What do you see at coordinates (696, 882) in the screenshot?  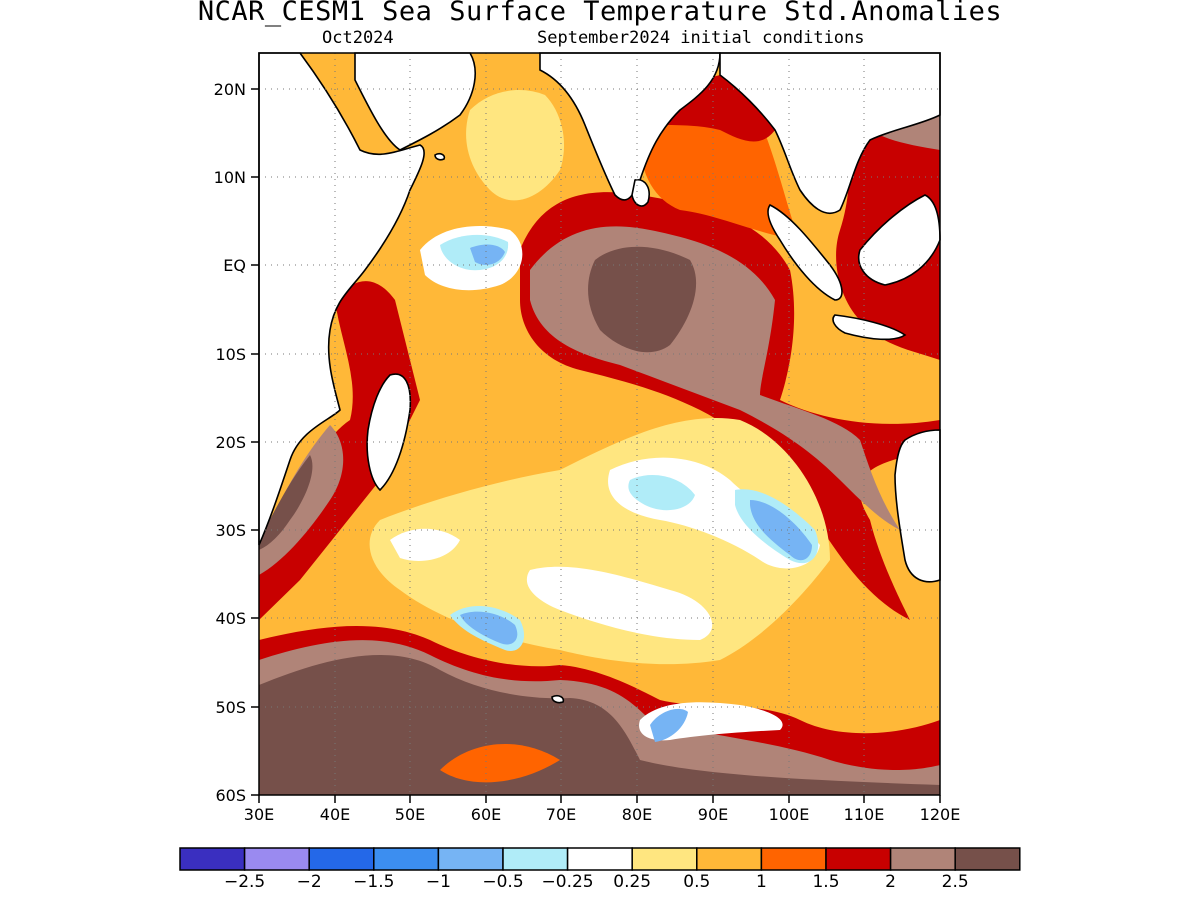 I see `colorbar-label: 0.5` at bounding box center [696, 882].